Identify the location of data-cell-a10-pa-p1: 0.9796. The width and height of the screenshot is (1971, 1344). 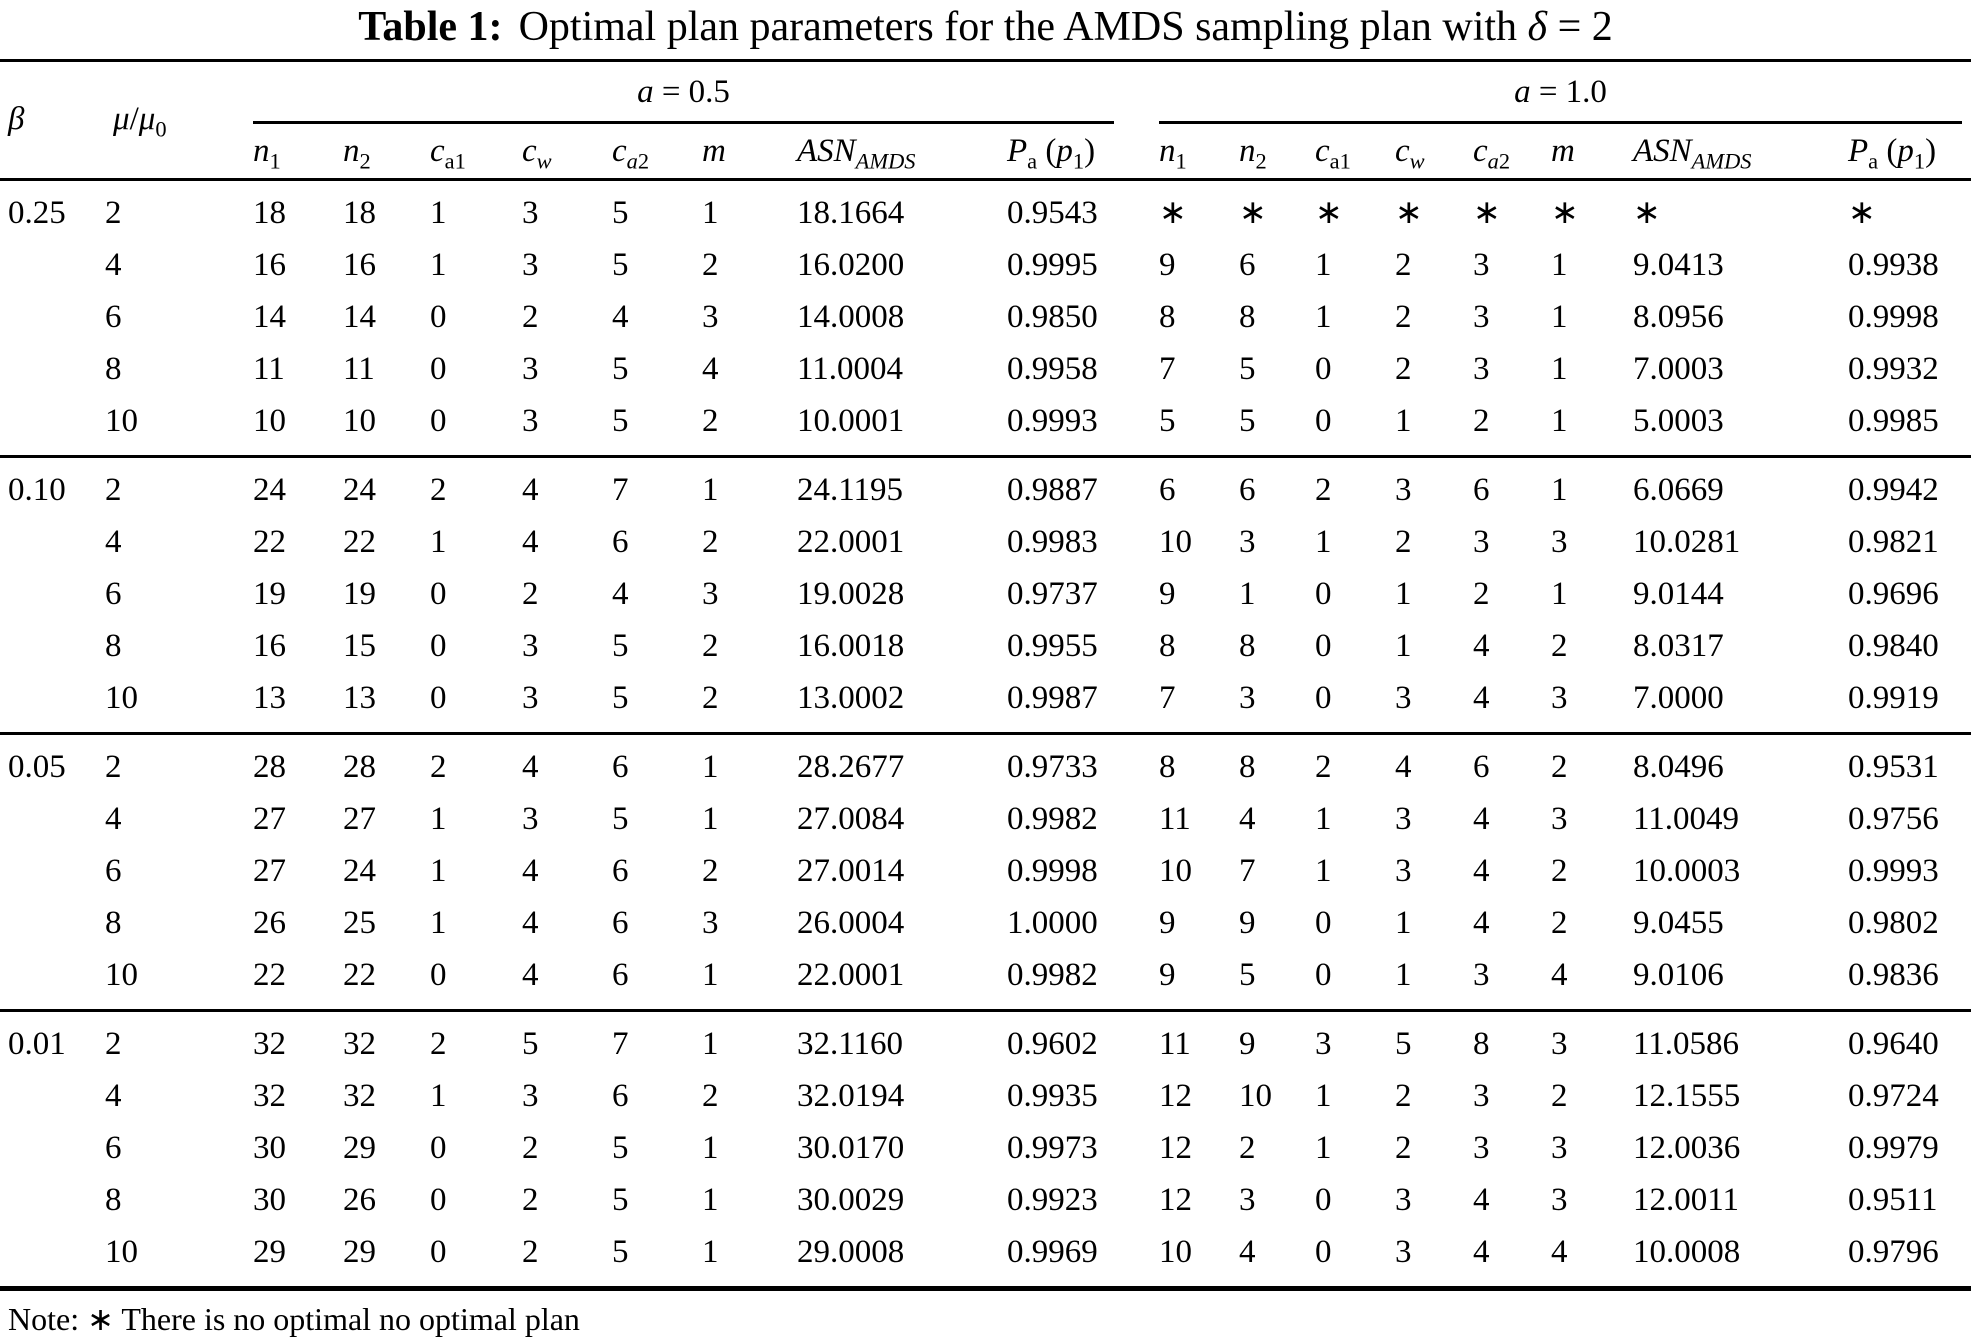
(1893, 1252).